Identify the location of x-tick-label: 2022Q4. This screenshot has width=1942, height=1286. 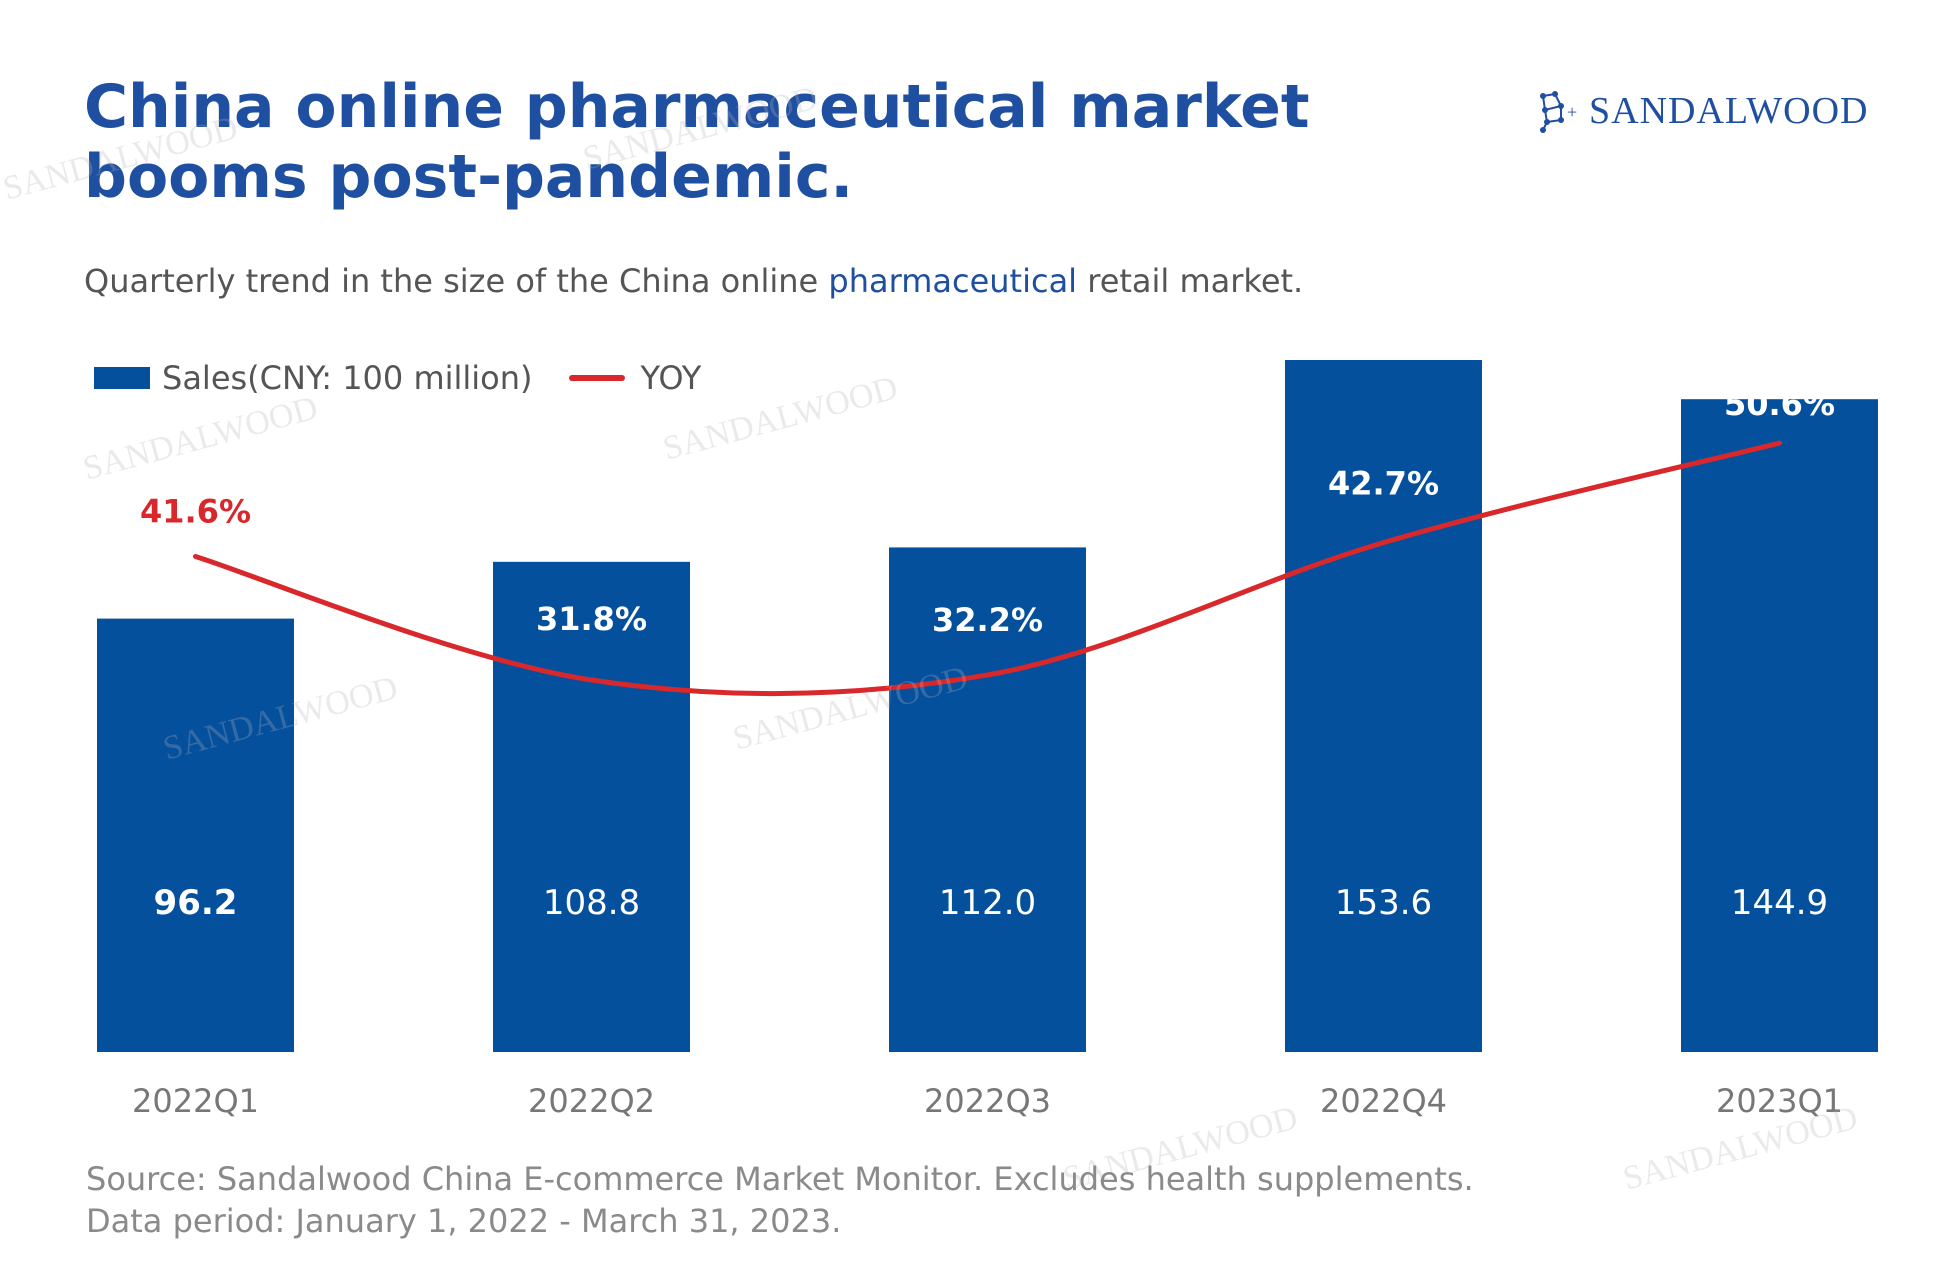
(1383, 1101).